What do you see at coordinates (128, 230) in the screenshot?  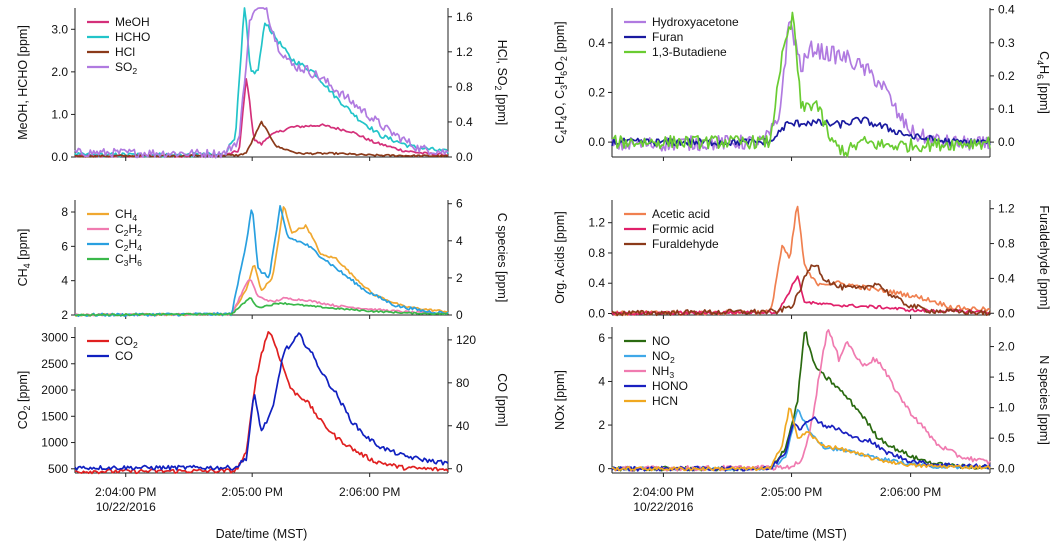 I see `legend-label: C2H2` at bounding box center [128, 230].